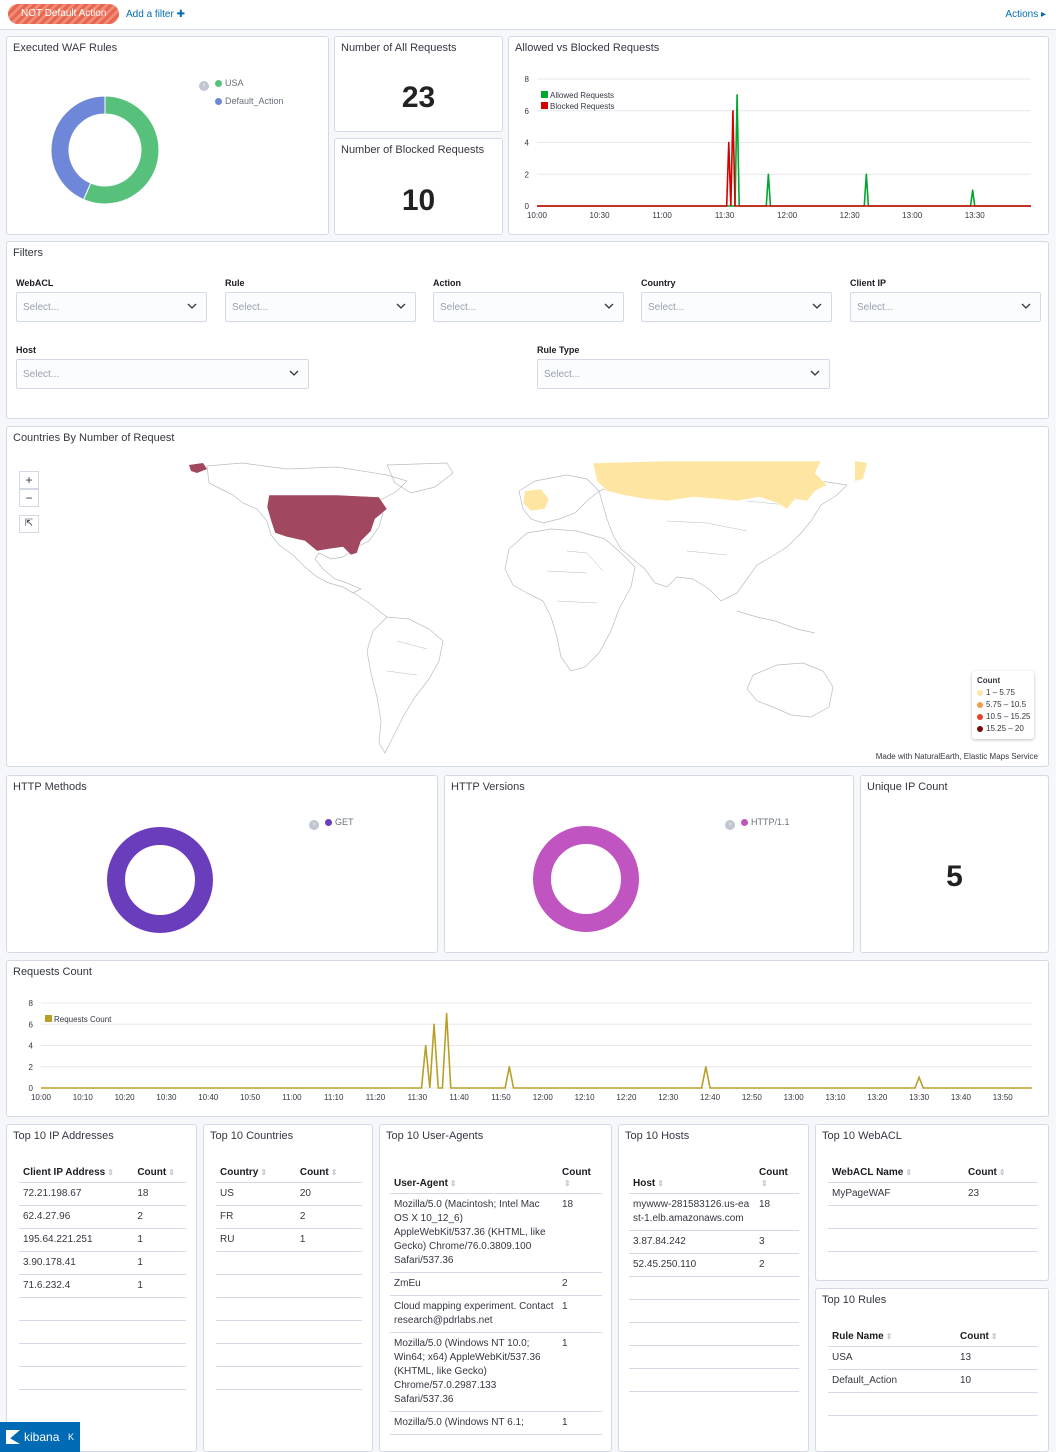 Image resolution: width=1056 pixels, height=1452 pixels. What do you see at coordinates (29, 480) in the screenshot?
I see `zoom-in-button: +` at bounding box center [29, 480].